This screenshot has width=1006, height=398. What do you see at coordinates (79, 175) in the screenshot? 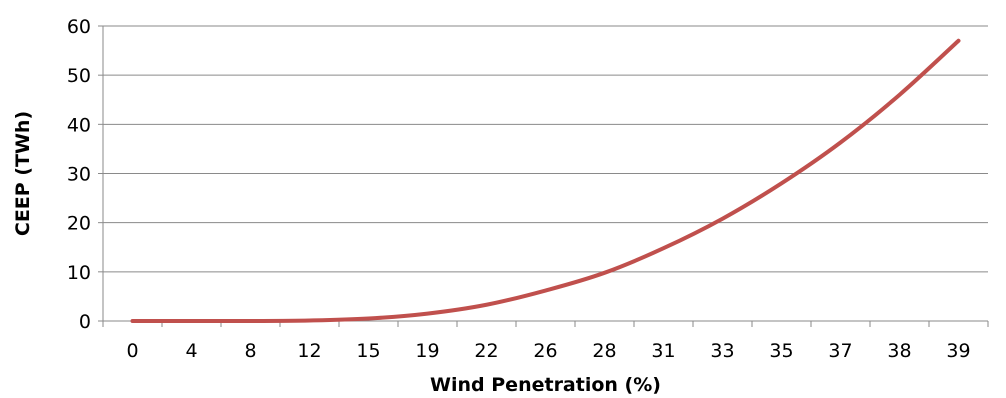
I see `y-tick-label: 30` at bounding box center [79, 175].